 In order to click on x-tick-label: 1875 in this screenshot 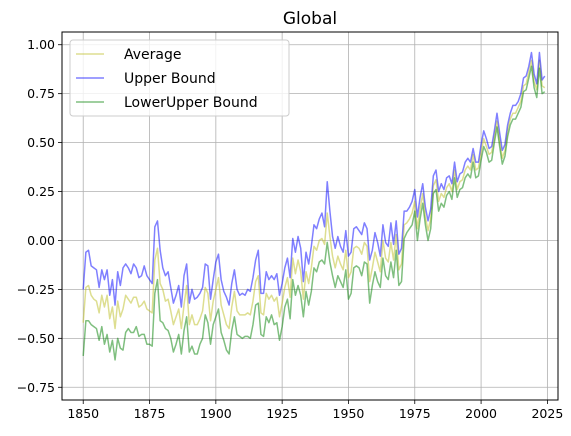, I will do `click(150, 413)`.